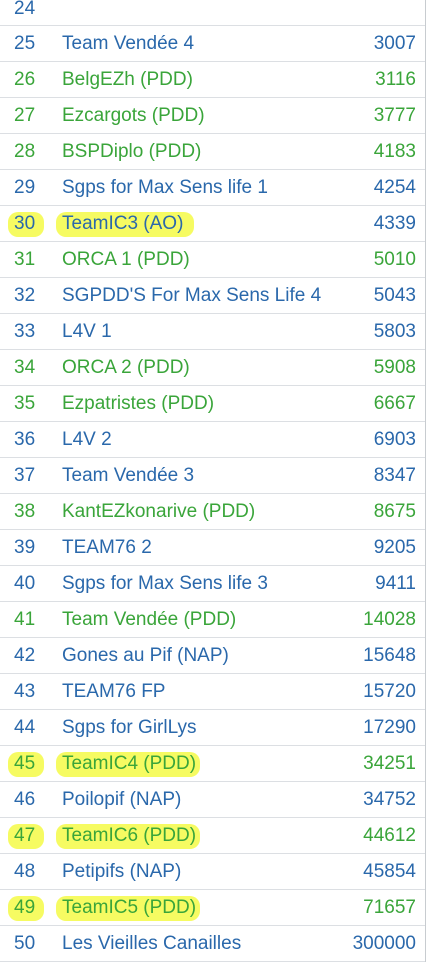  I want to click on table-row: 50 Les Vieilles Canailles 300000, so click(212, 944).